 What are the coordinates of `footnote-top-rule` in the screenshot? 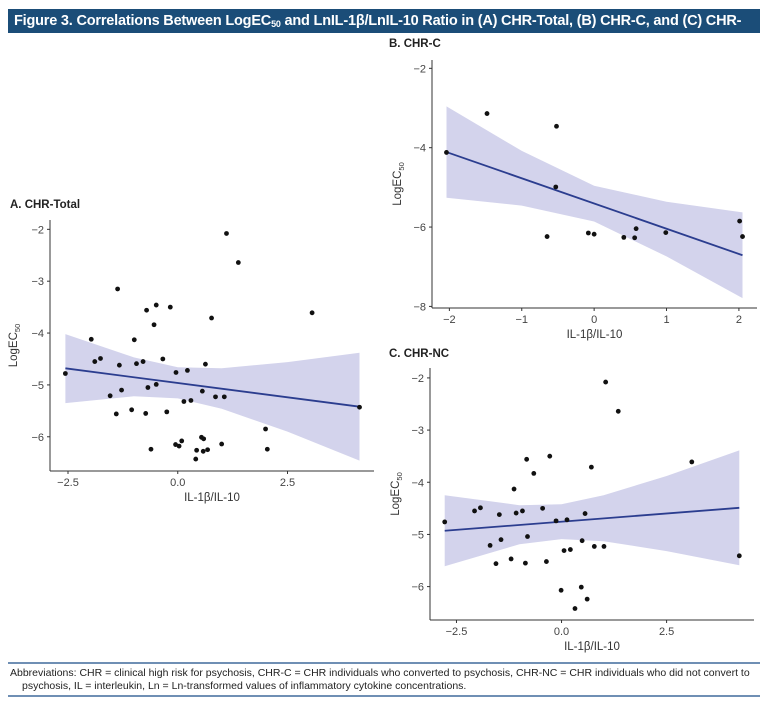 It's located at (384, 663).